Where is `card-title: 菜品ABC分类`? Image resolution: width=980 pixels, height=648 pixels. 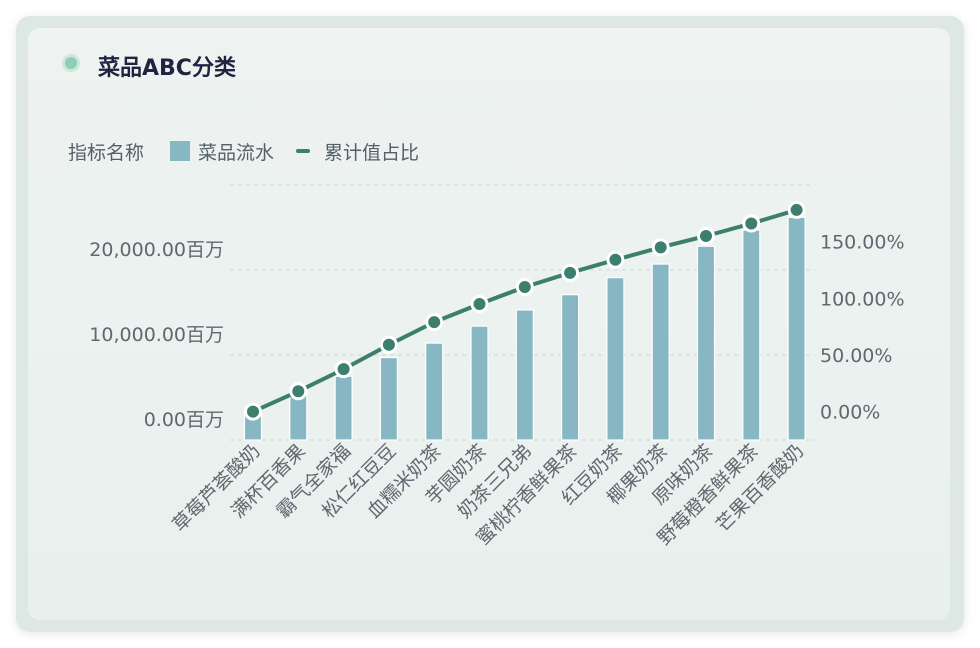 card-title: 菜品ABC分类 is located at coordinates (167, 68).